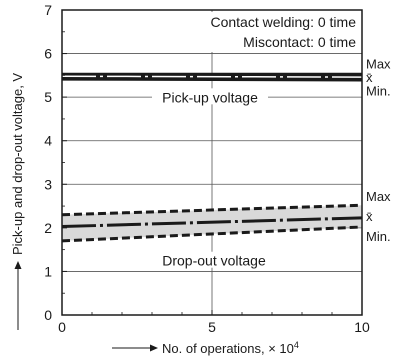 This screenshot has height=361, width=398. What do you see at coordinates (48, 184) in the screenshot?
I see `y-tick-label: 3` at bounding box center [48, 184].